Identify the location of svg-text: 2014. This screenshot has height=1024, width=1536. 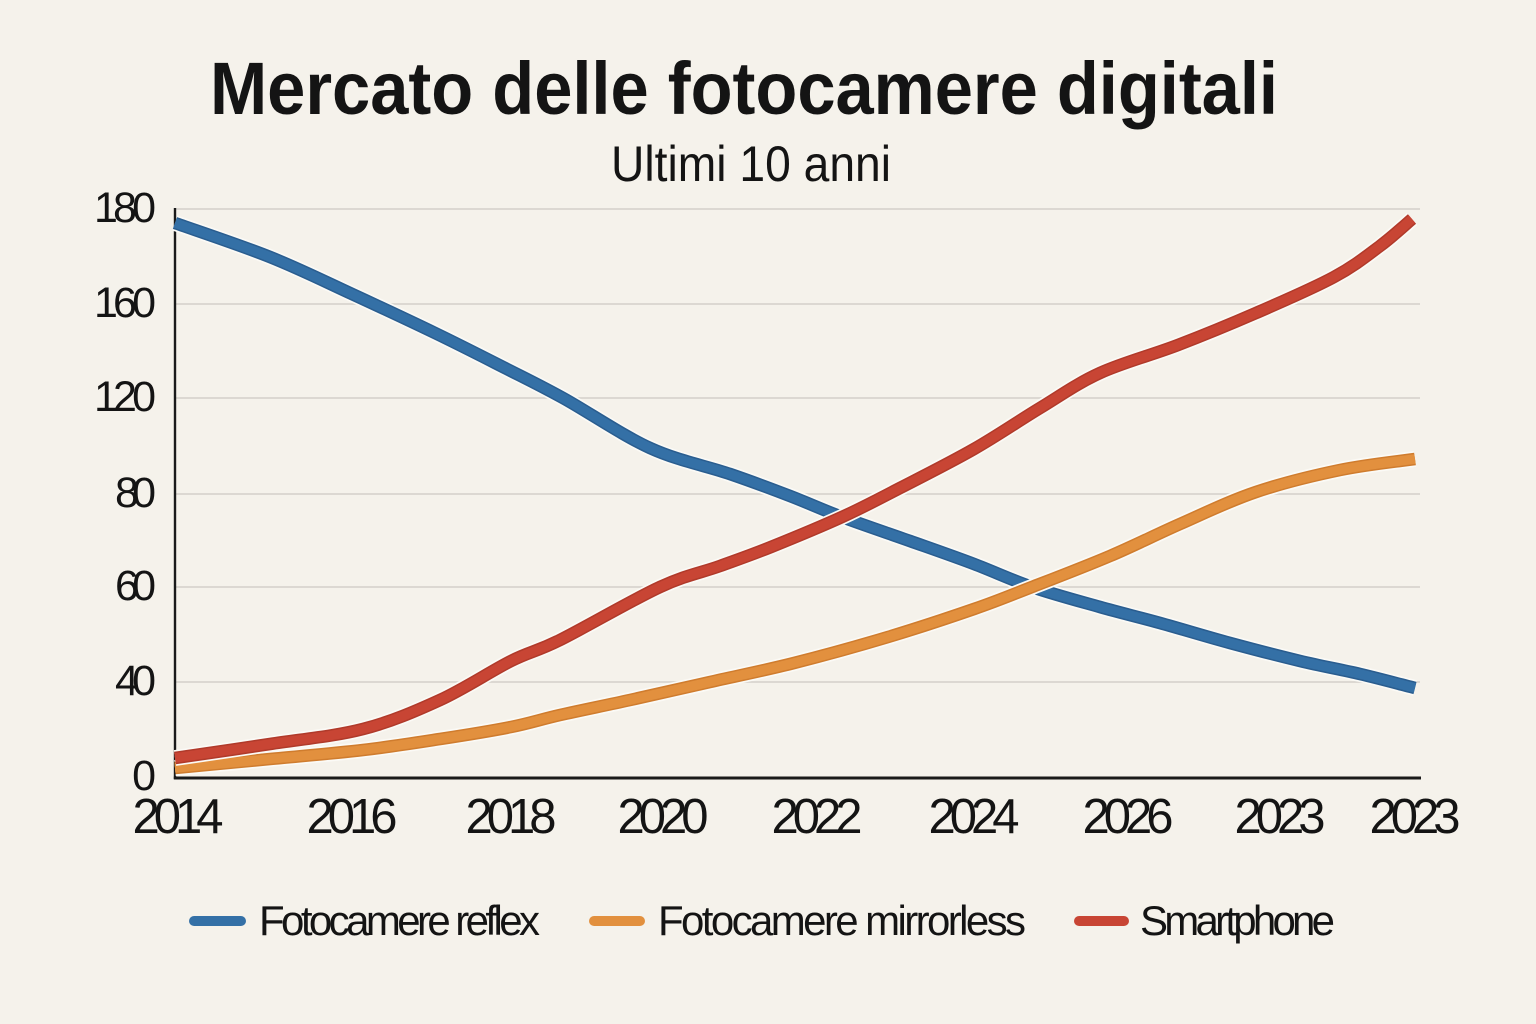
(178, 817).